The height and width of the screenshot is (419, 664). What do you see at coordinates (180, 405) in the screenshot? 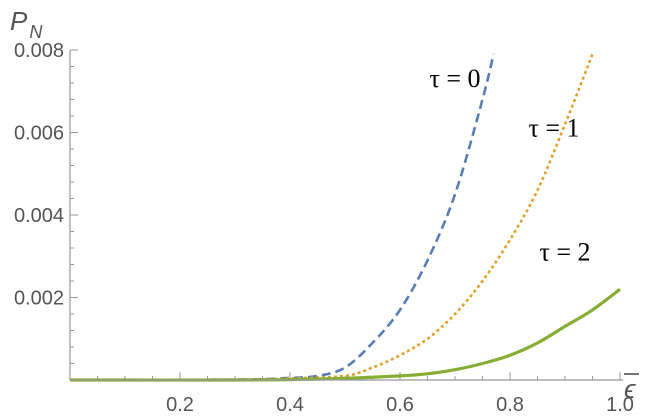
I see `x-tick-label: 0.2` at bounding box center [180, 405].